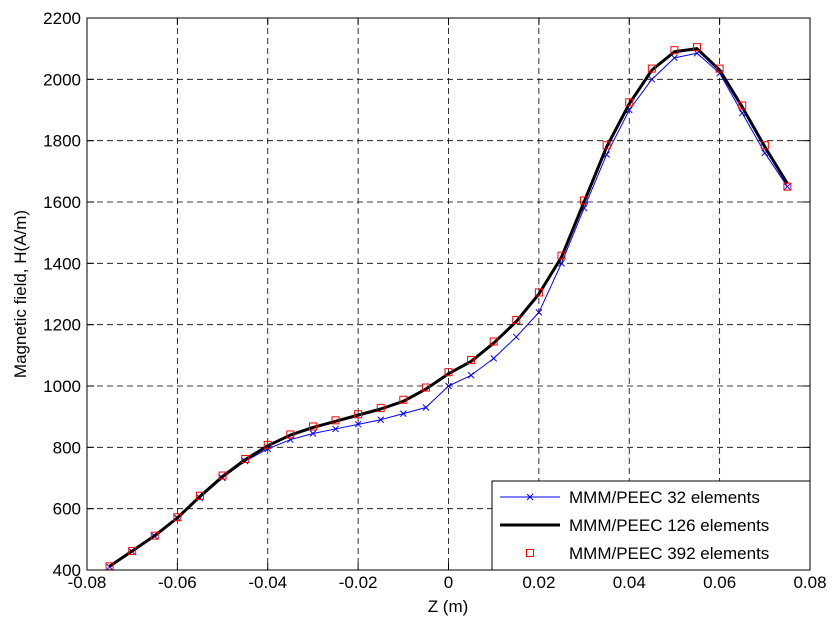 Image resolution: width=837 pixels, height=626 pixels. I want to click on x-axis-label: Z (m), so click(448, 606).